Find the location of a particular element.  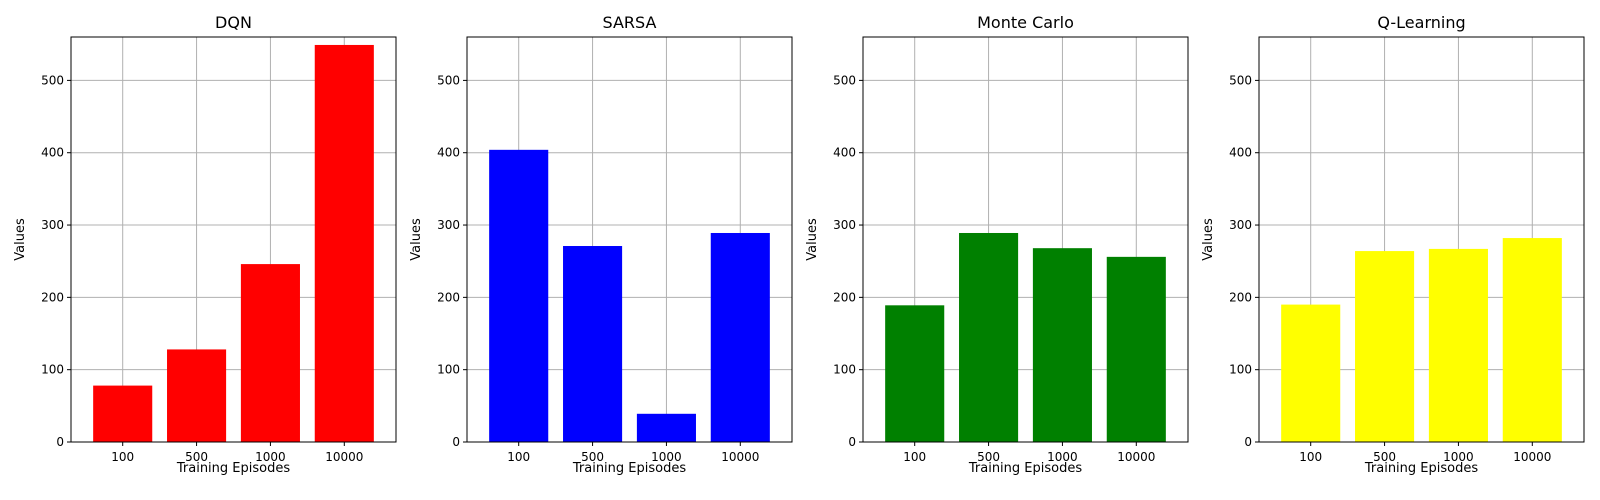

chart-title: DQN is located at coordinates (233, 22).